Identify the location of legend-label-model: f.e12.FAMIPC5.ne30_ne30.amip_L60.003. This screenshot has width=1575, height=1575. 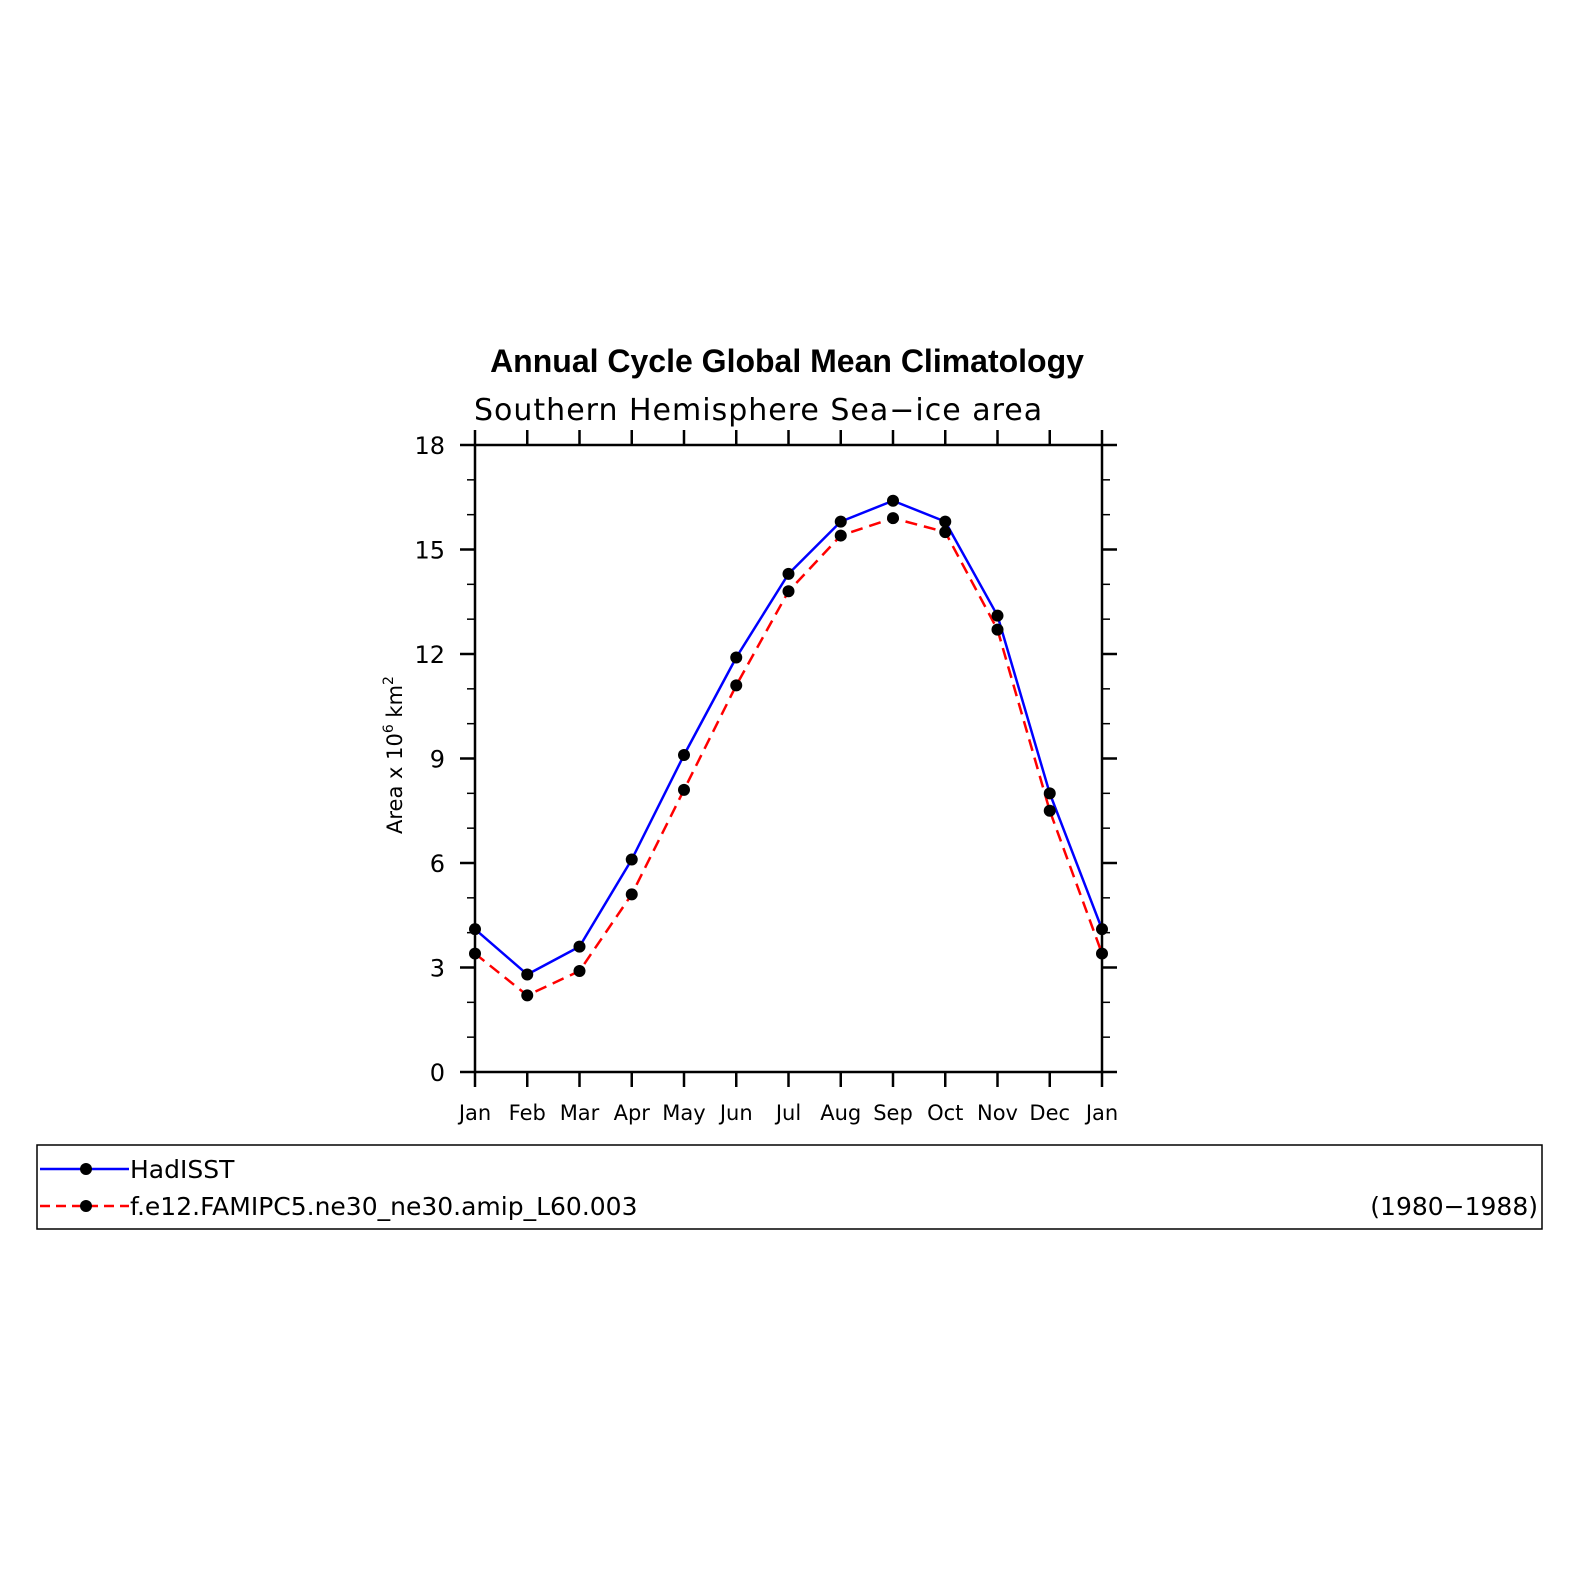
(384, 1206).